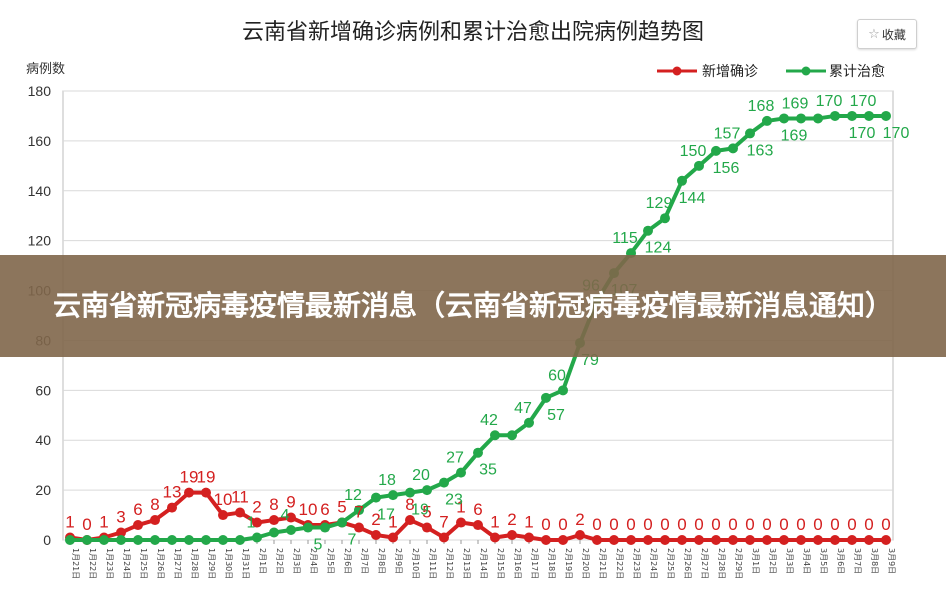 This screenshot has height=611, width=946. What do you see at coordinates (421, 475) in the screenshot?
I see `data-label-cured: 20` at bounding box center [421, 475].